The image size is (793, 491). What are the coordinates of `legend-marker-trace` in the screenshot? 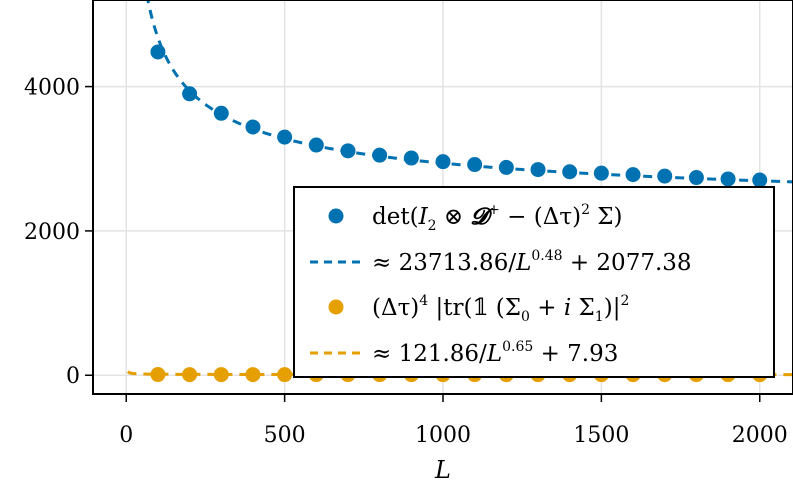 It's located at (336, 307).